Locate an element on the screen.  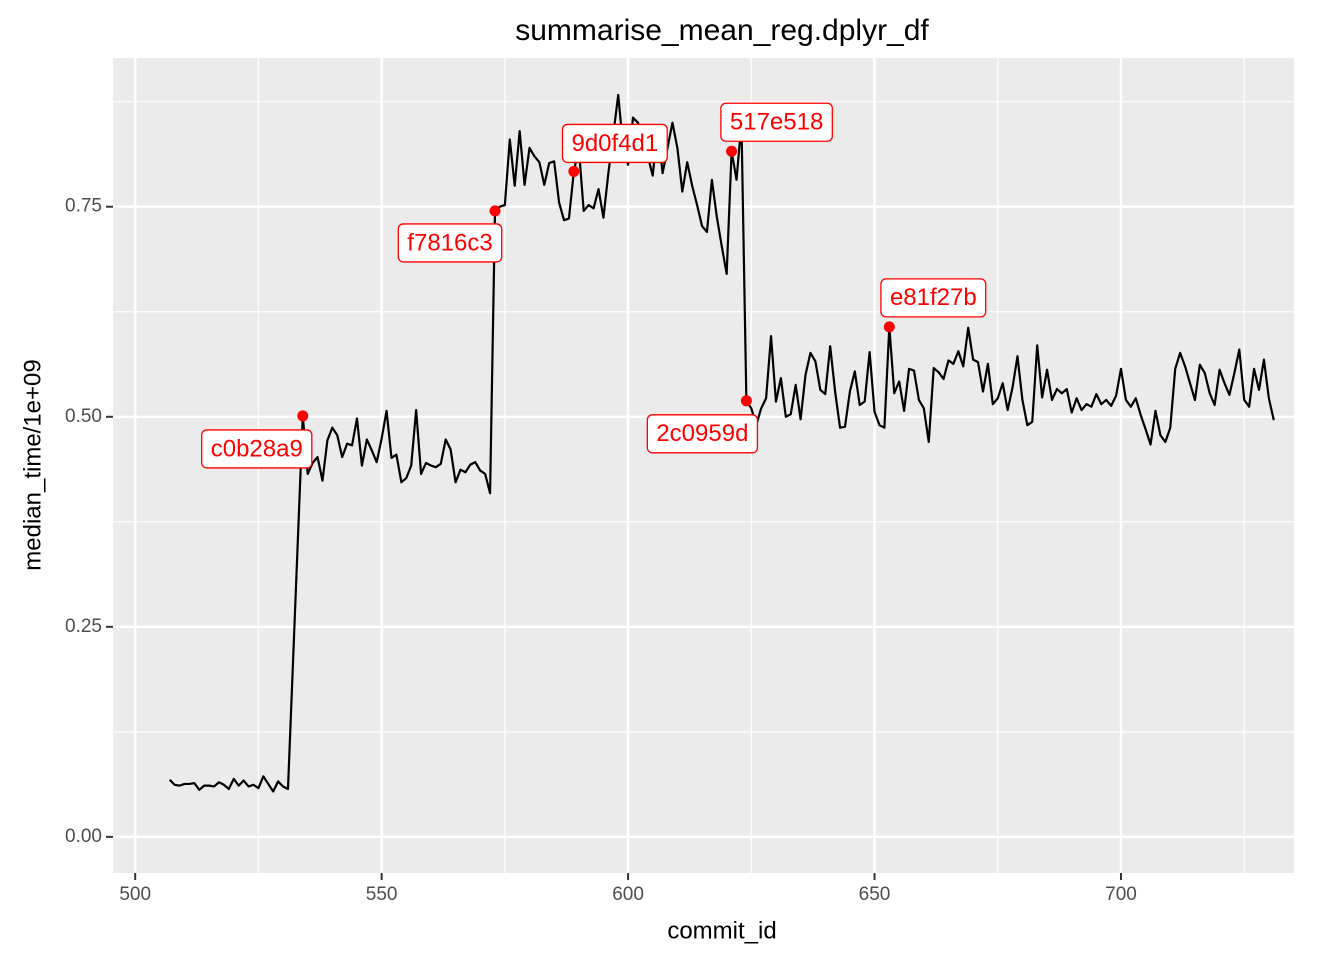
annotation-label: e81f27b is located at coordinates (933, 297).